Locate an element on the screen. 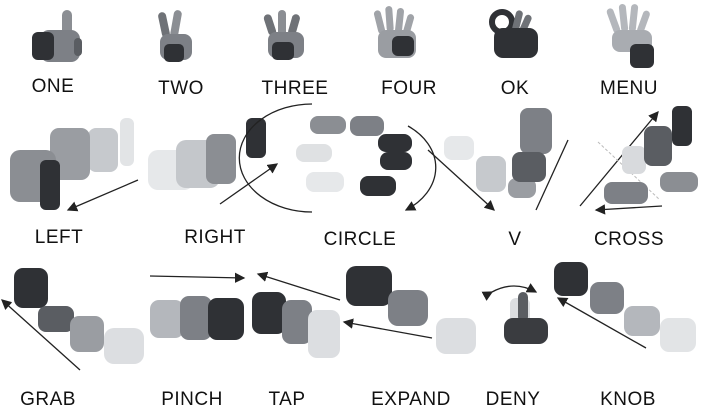 This screenshot has height=410, width=701. label-grab: GRAB is located at coordinates (48, 399).